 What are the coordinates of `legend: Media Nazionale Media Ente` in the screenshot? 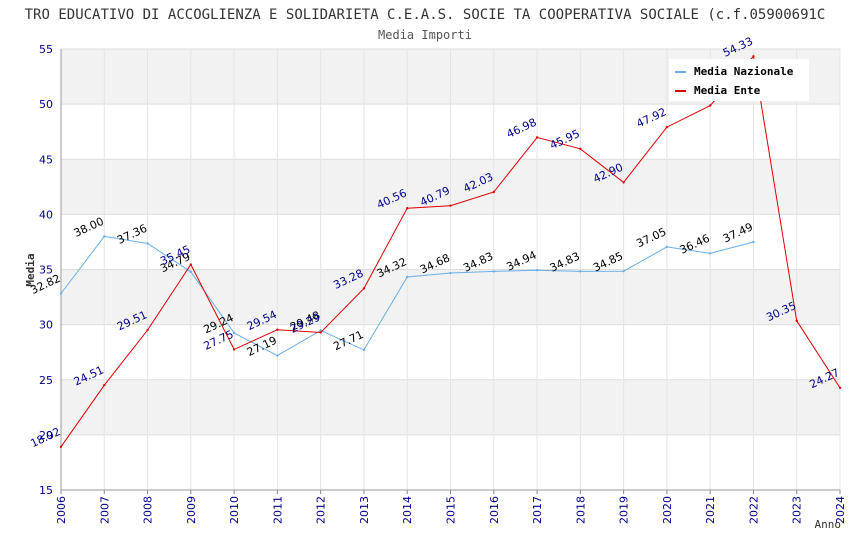 It's located at (739, 80).